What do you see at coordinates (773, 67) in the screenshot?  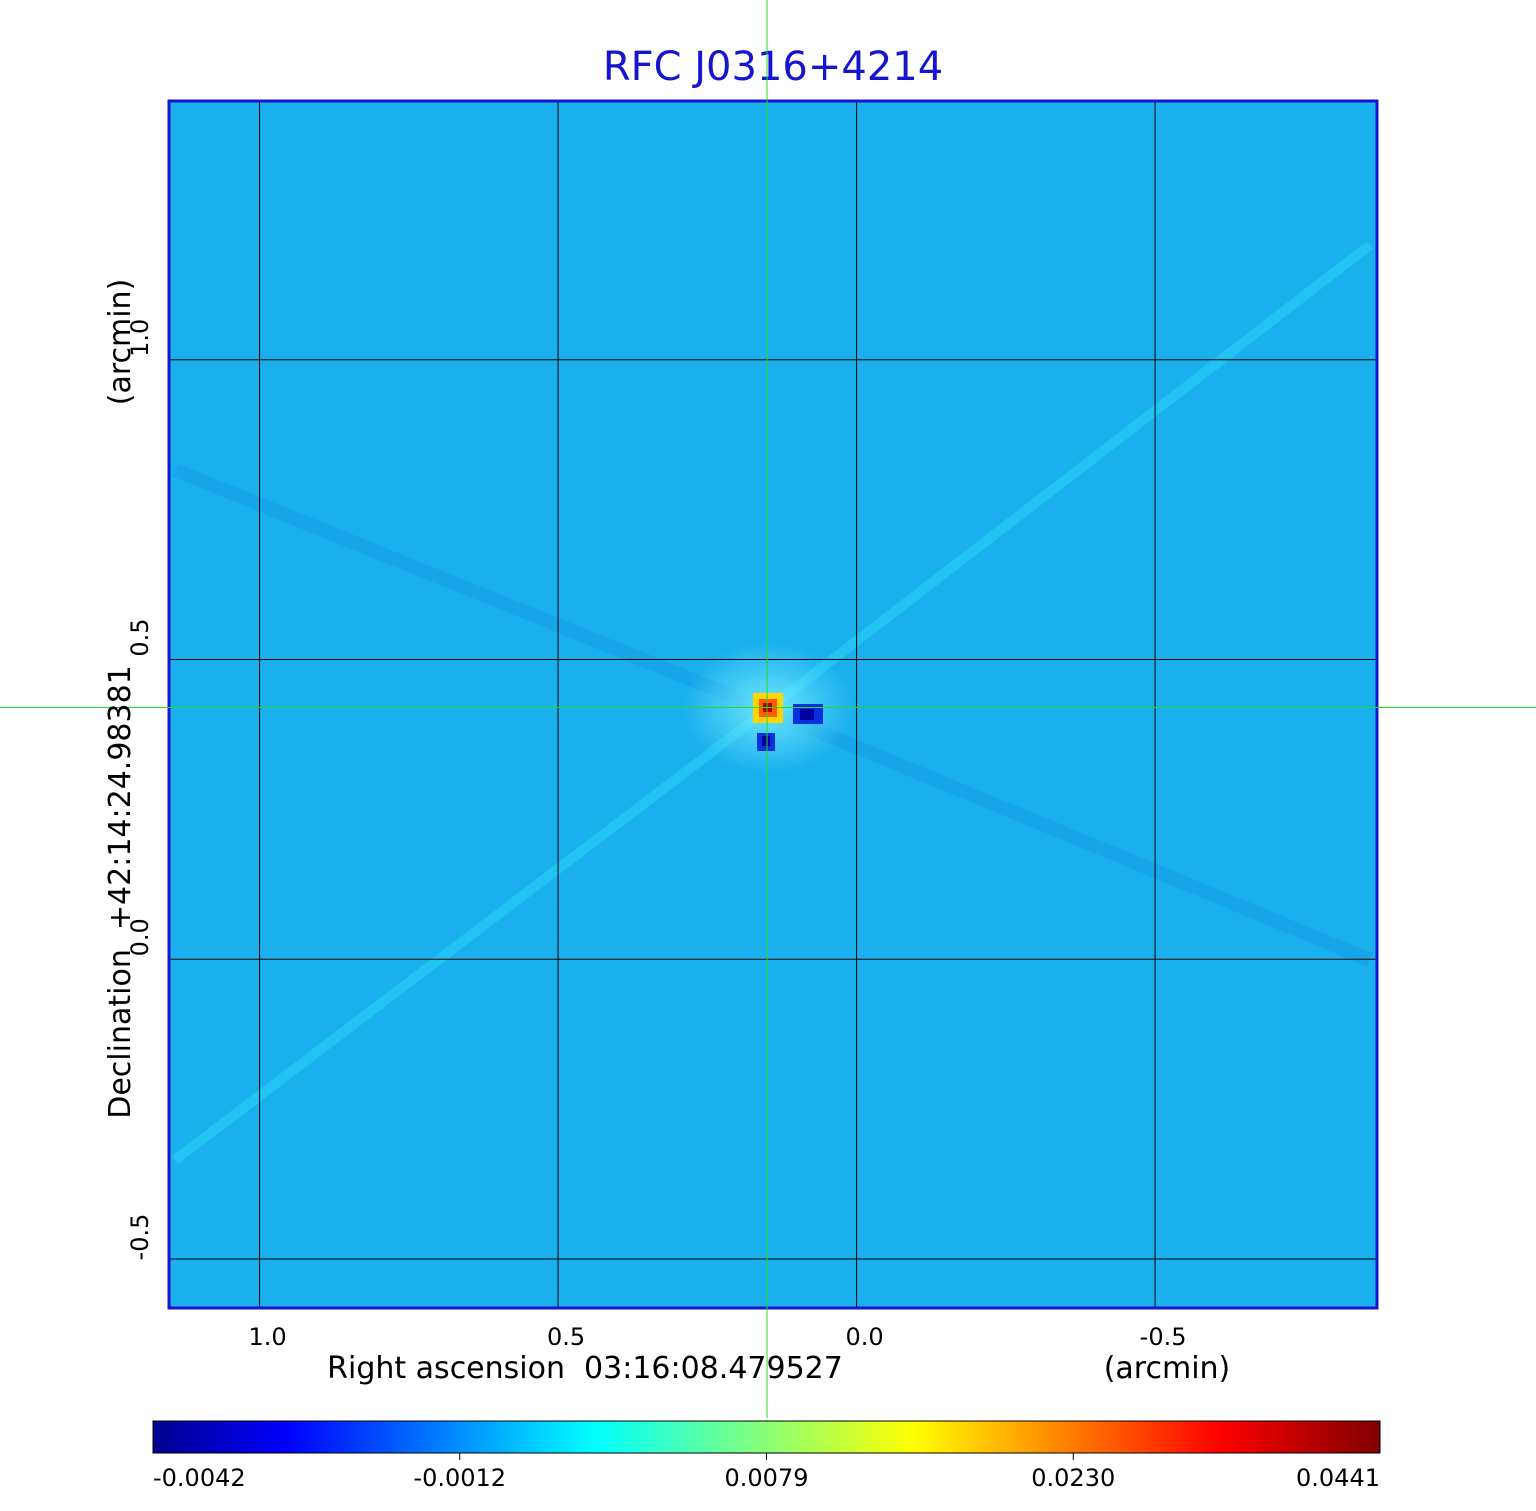 I see `chart-title: RFC J0316+4214` at bounding box center [773, 67].